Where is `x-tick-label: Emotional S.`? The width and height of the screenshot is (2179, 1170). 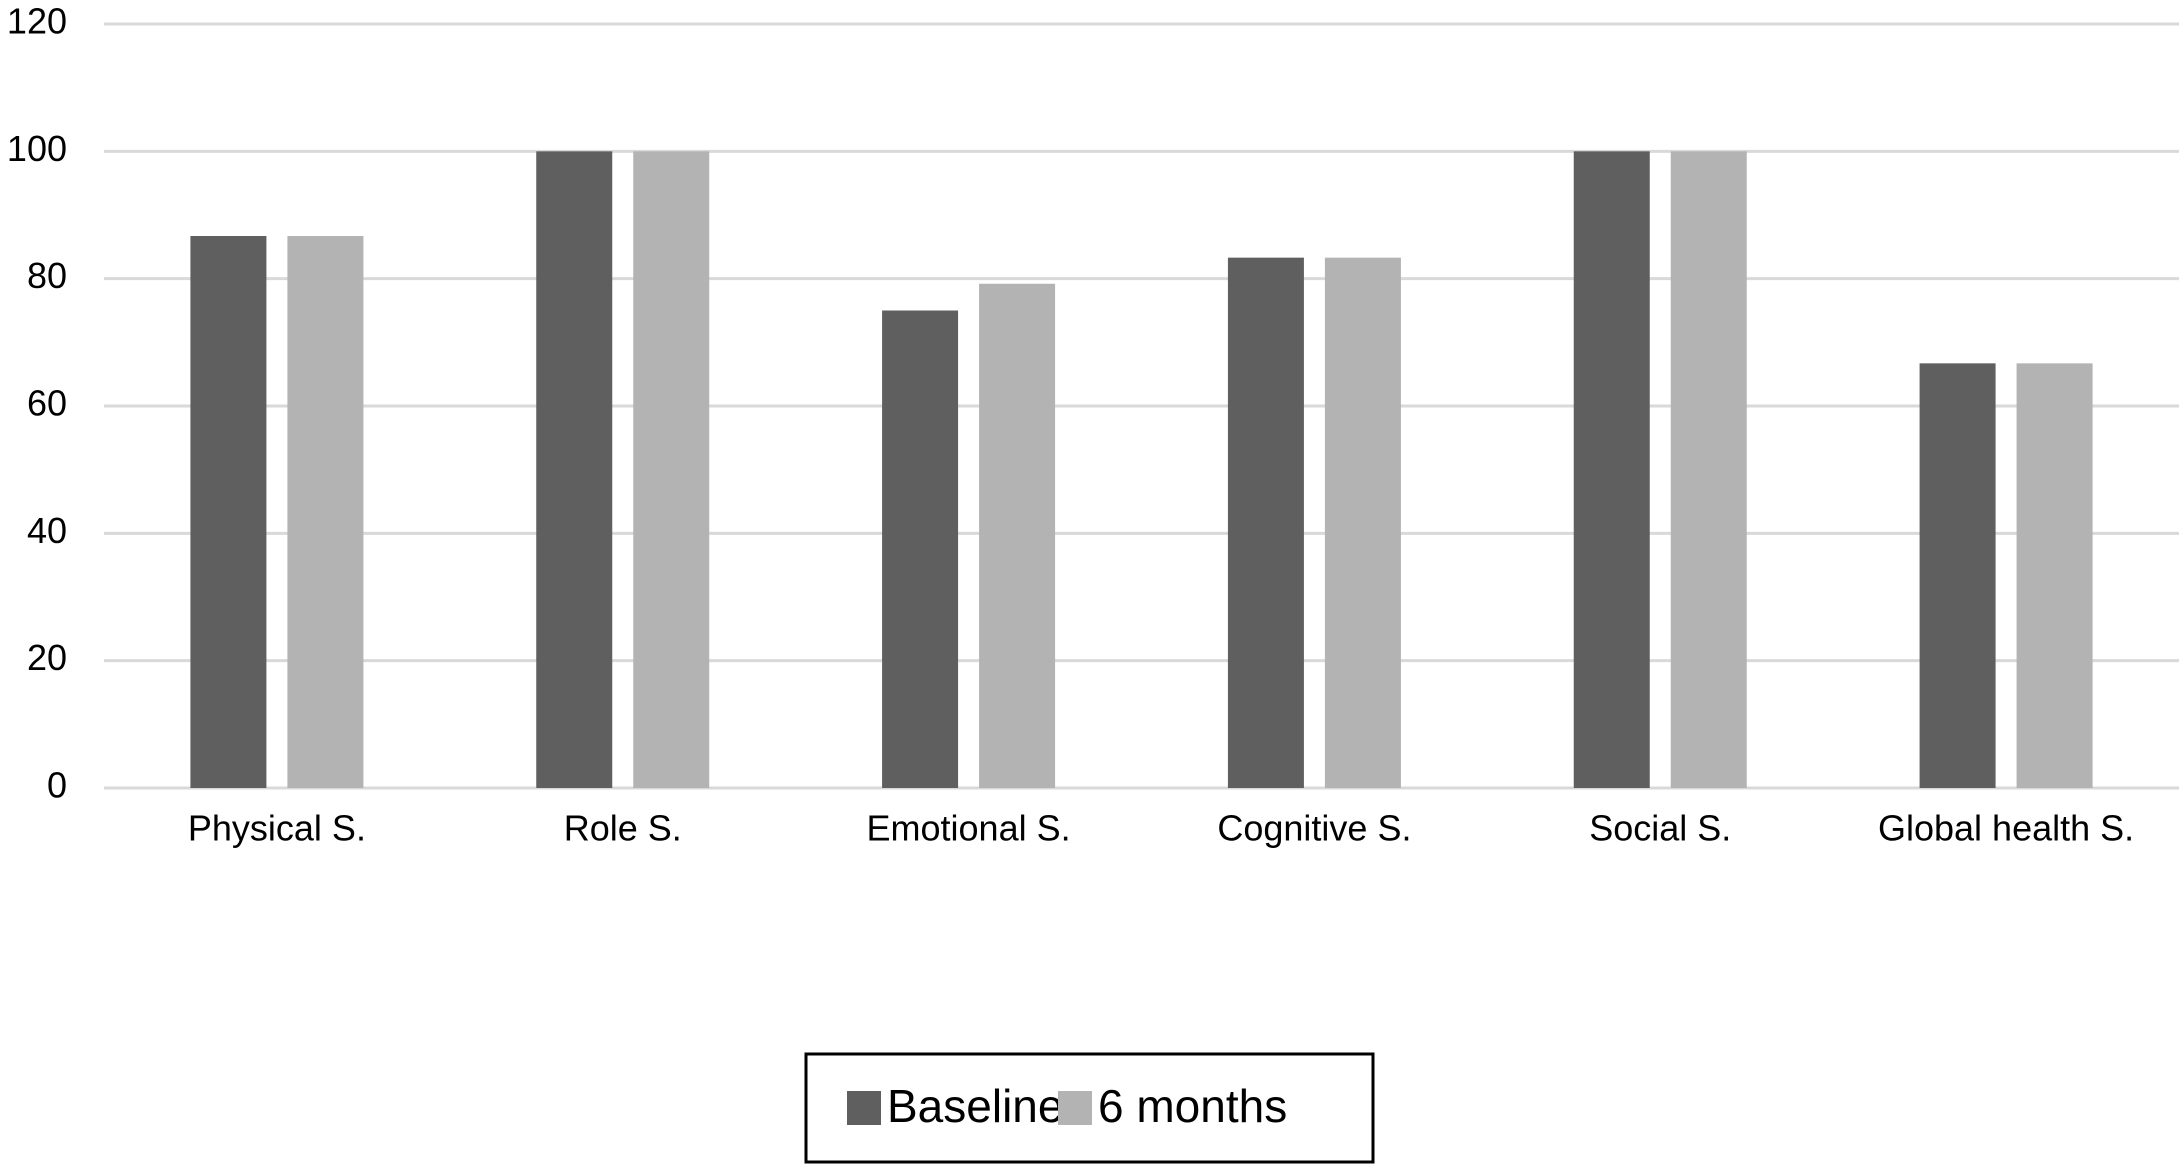
x-tick-label: Emotional S. is located at coordinates (969, 828).